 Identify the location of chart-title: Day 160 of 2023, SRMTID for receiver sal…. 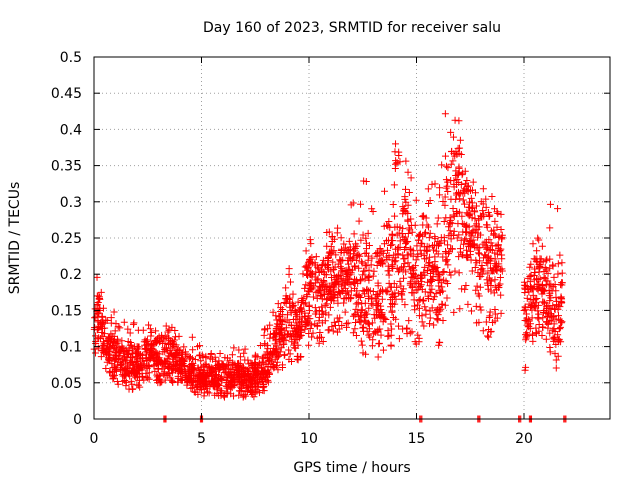
(352, 28).